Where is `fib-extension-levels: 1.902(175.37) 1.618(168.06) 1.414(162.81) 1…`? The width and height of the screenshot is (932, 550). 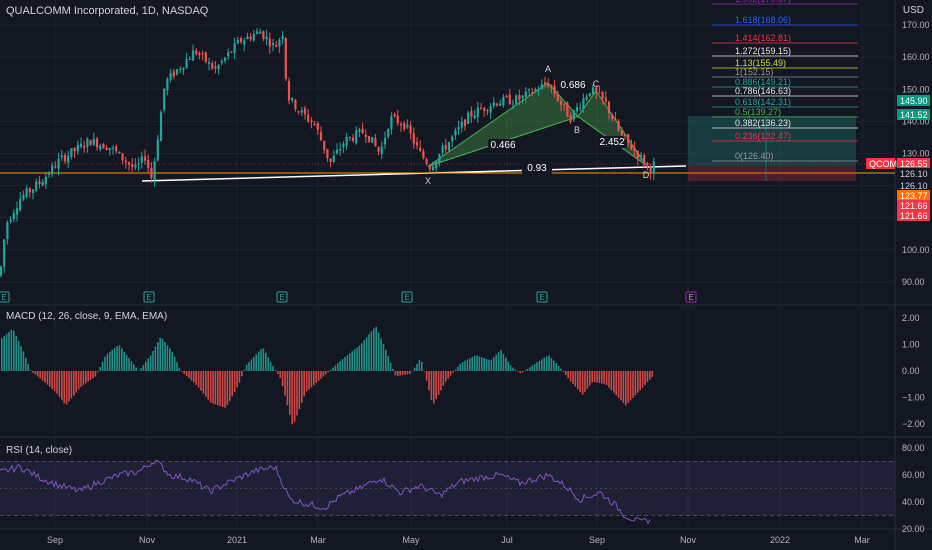
fib-extension-levels: 1.902(175.37) 1.618(168.06) 1.414(162.81) 1… is located at coordinates (773, 90).